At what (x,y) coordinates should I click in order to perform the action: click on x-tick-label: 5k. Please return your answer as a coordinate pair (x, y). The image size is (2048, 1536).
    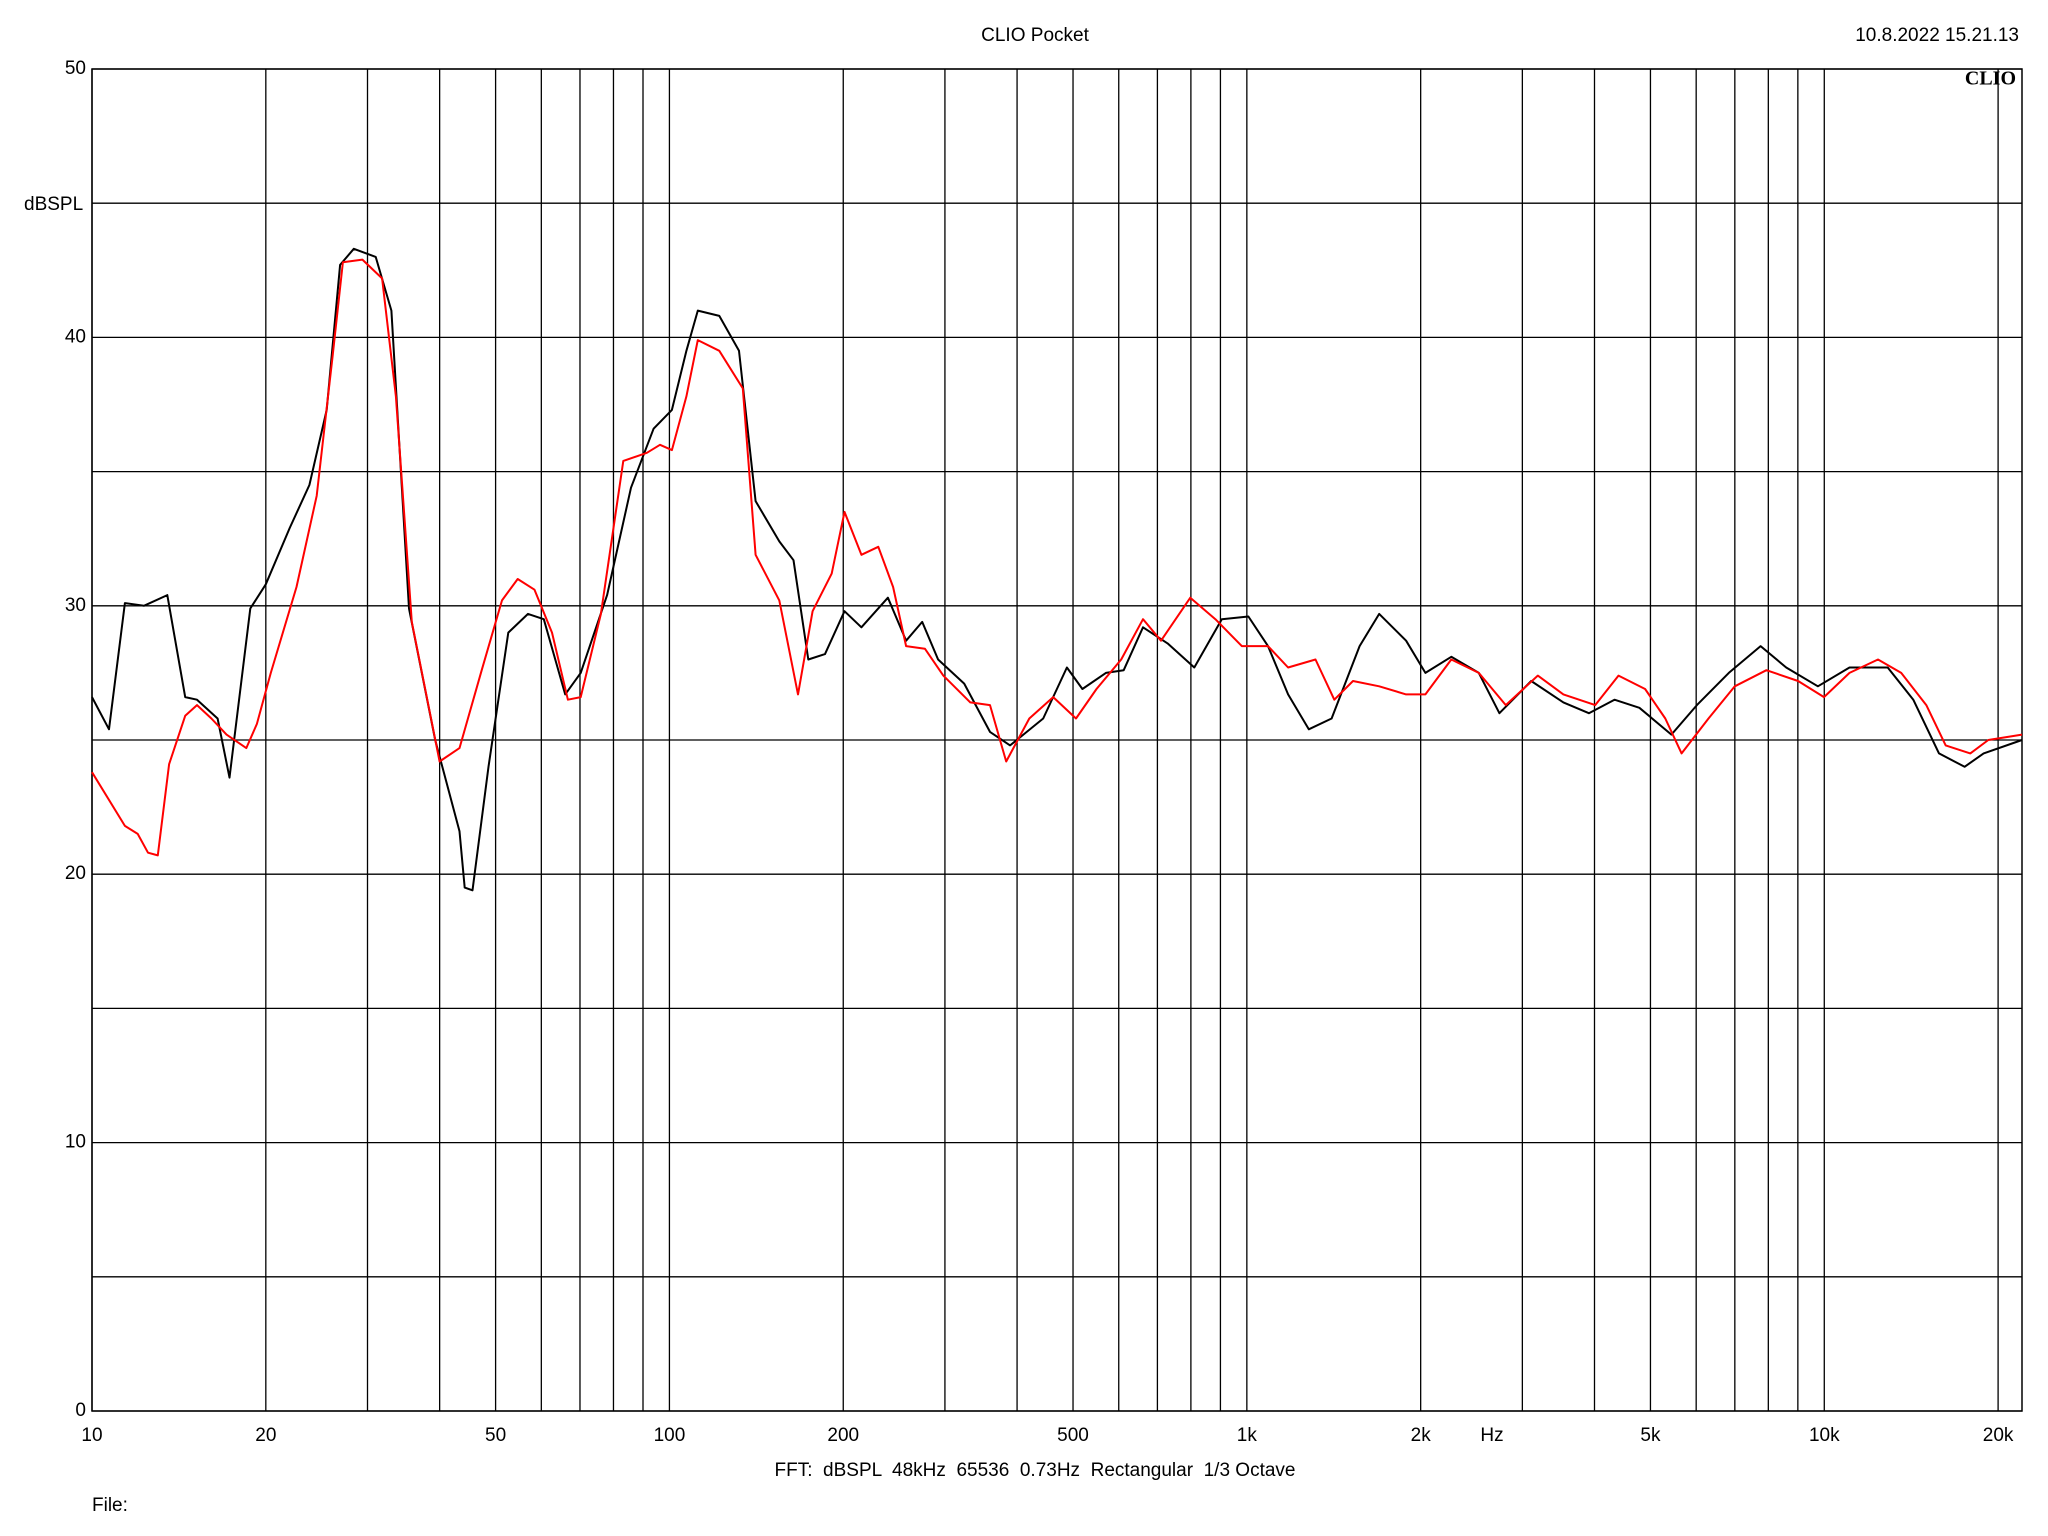
    Looking at the image, I should click on (1650, 1435).